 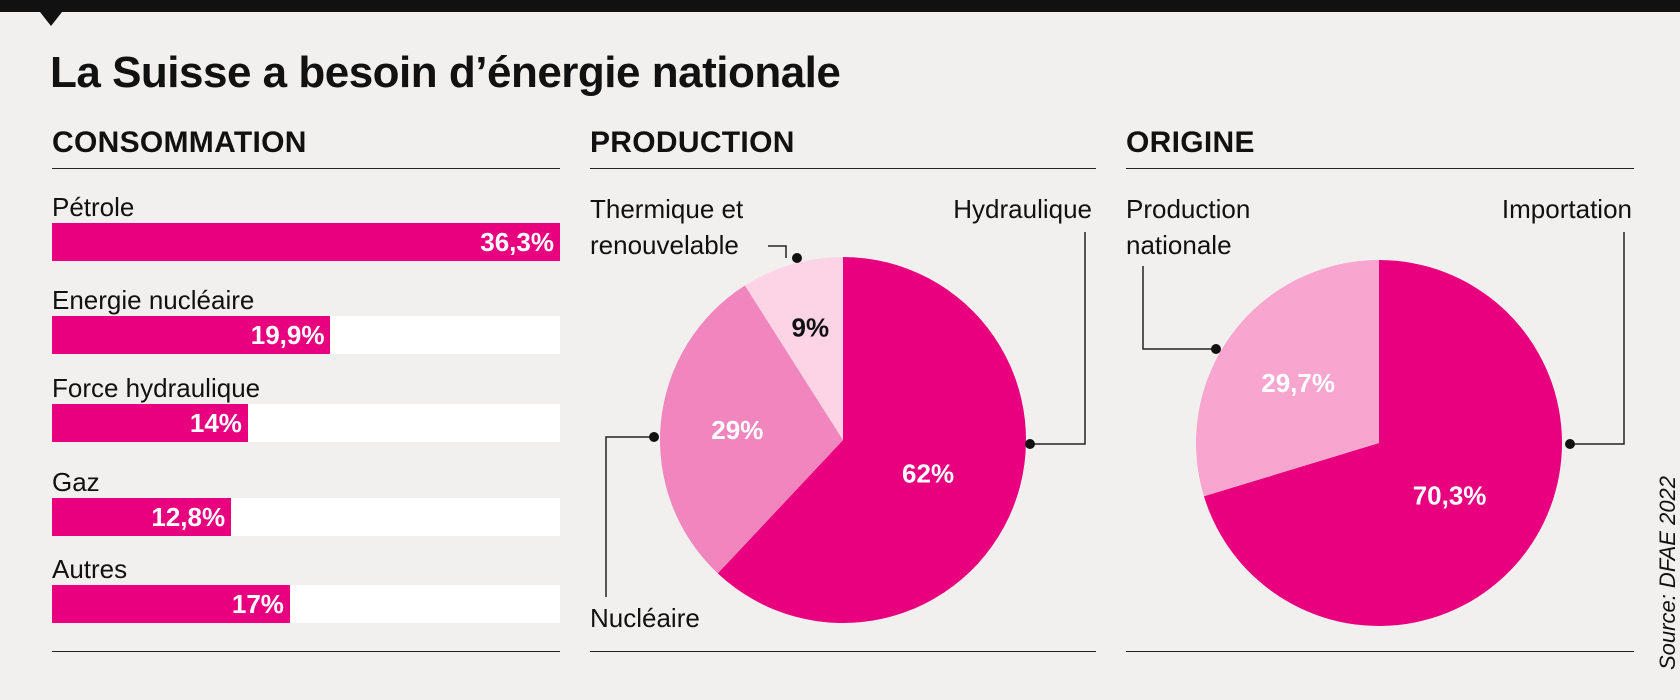 I want to click on pie-slice-importation, so click(x=1383, y=443).